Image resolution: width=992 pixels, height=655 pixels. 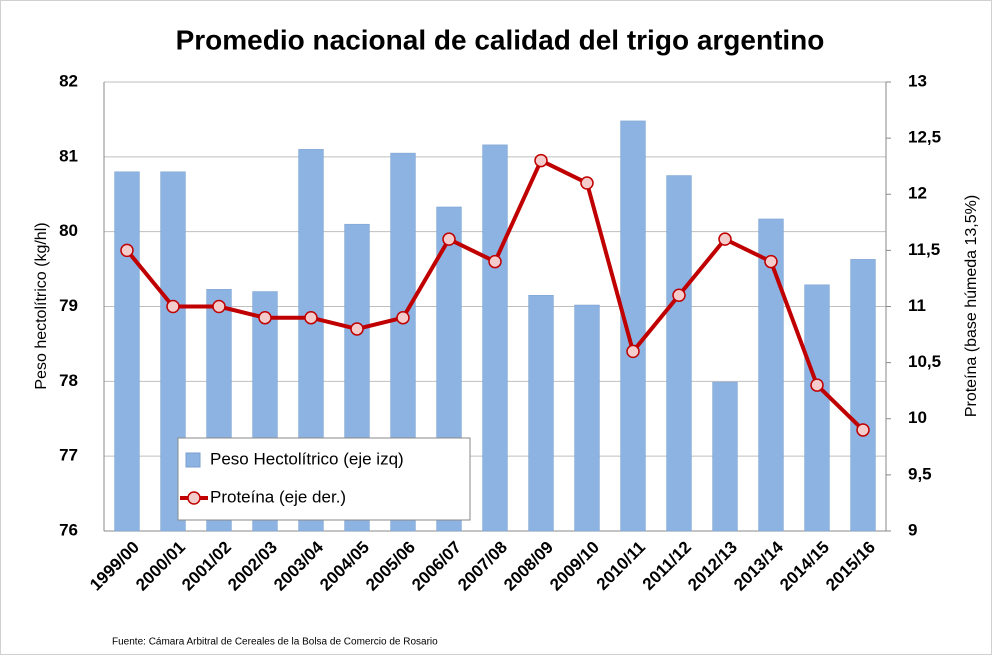 I want to click on legend-swatch, so click(x=193, y=460).